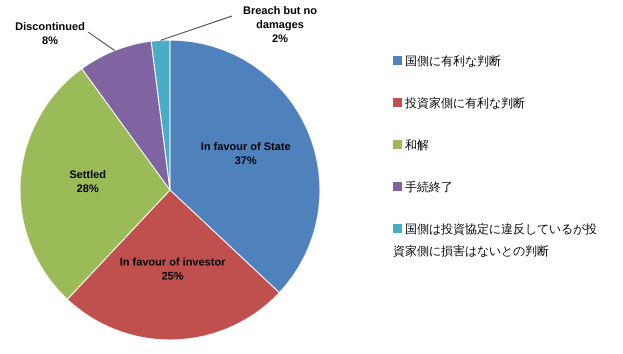  I want to click on legend-label: 和解, so click(417, 145).